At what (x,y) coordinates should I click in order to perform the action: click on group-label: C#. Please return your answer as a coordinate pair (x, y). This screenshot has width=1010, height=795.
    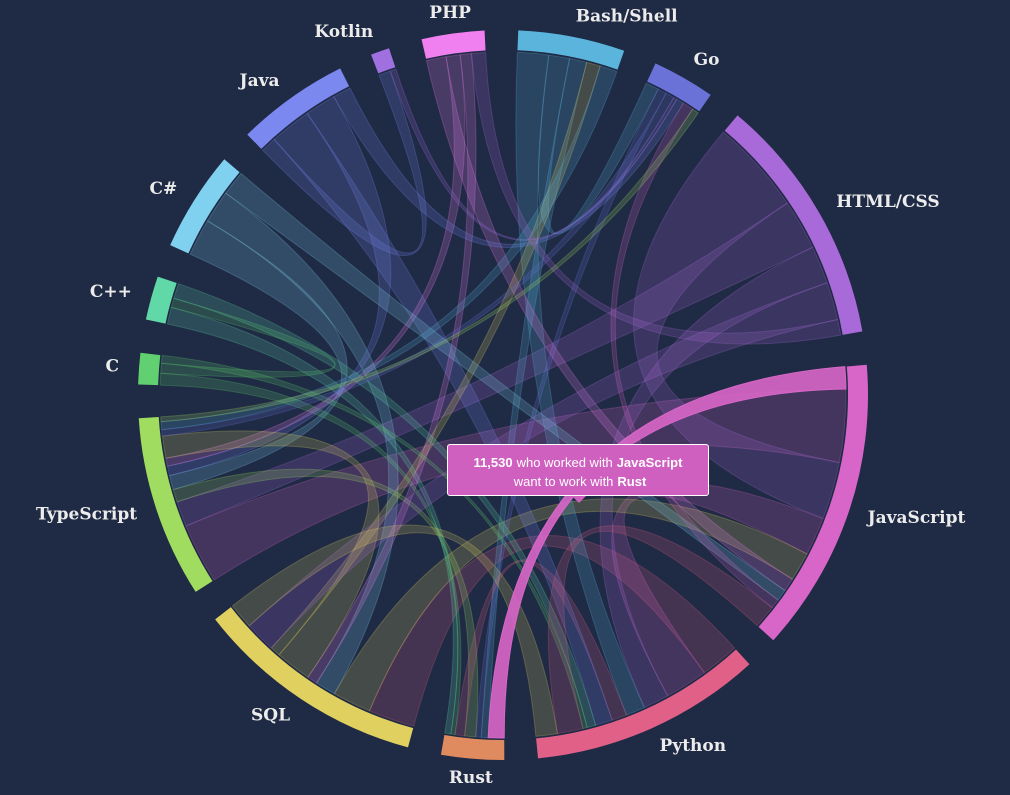
    Looking at the image, I should click on (164, 189).